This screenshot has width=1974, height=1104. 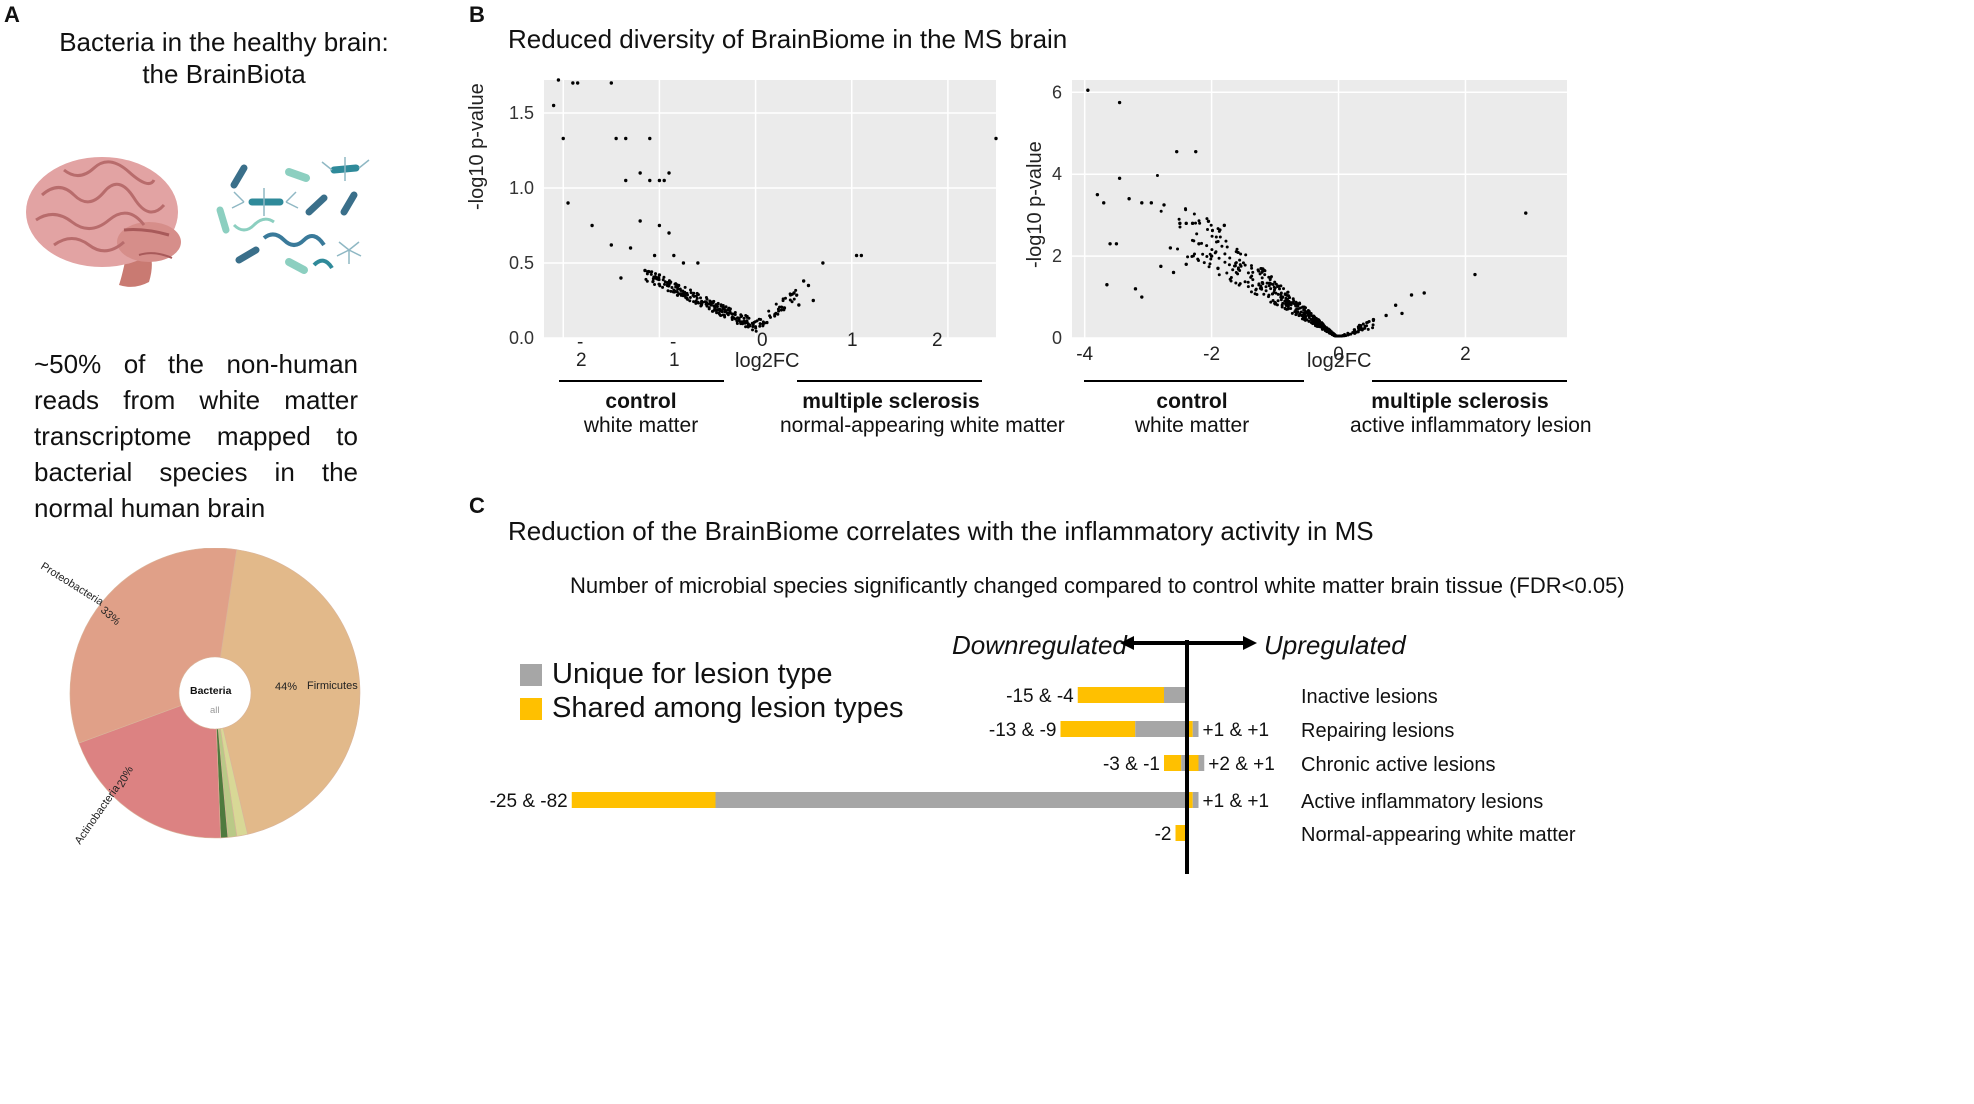 What do you see at coordinates (1250, 643) in the screenshot?
I see `arrow-right-icon` at bounding box center [1250, 643].